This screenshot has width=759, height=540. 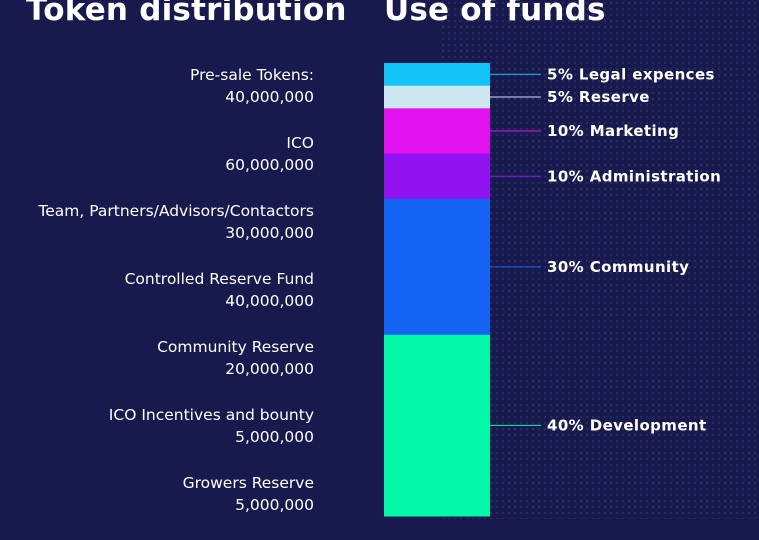 What do you see at coordinates (437, 267) in the screenshot?
I see `bar-segment-community` at bounding box center [437, 267].